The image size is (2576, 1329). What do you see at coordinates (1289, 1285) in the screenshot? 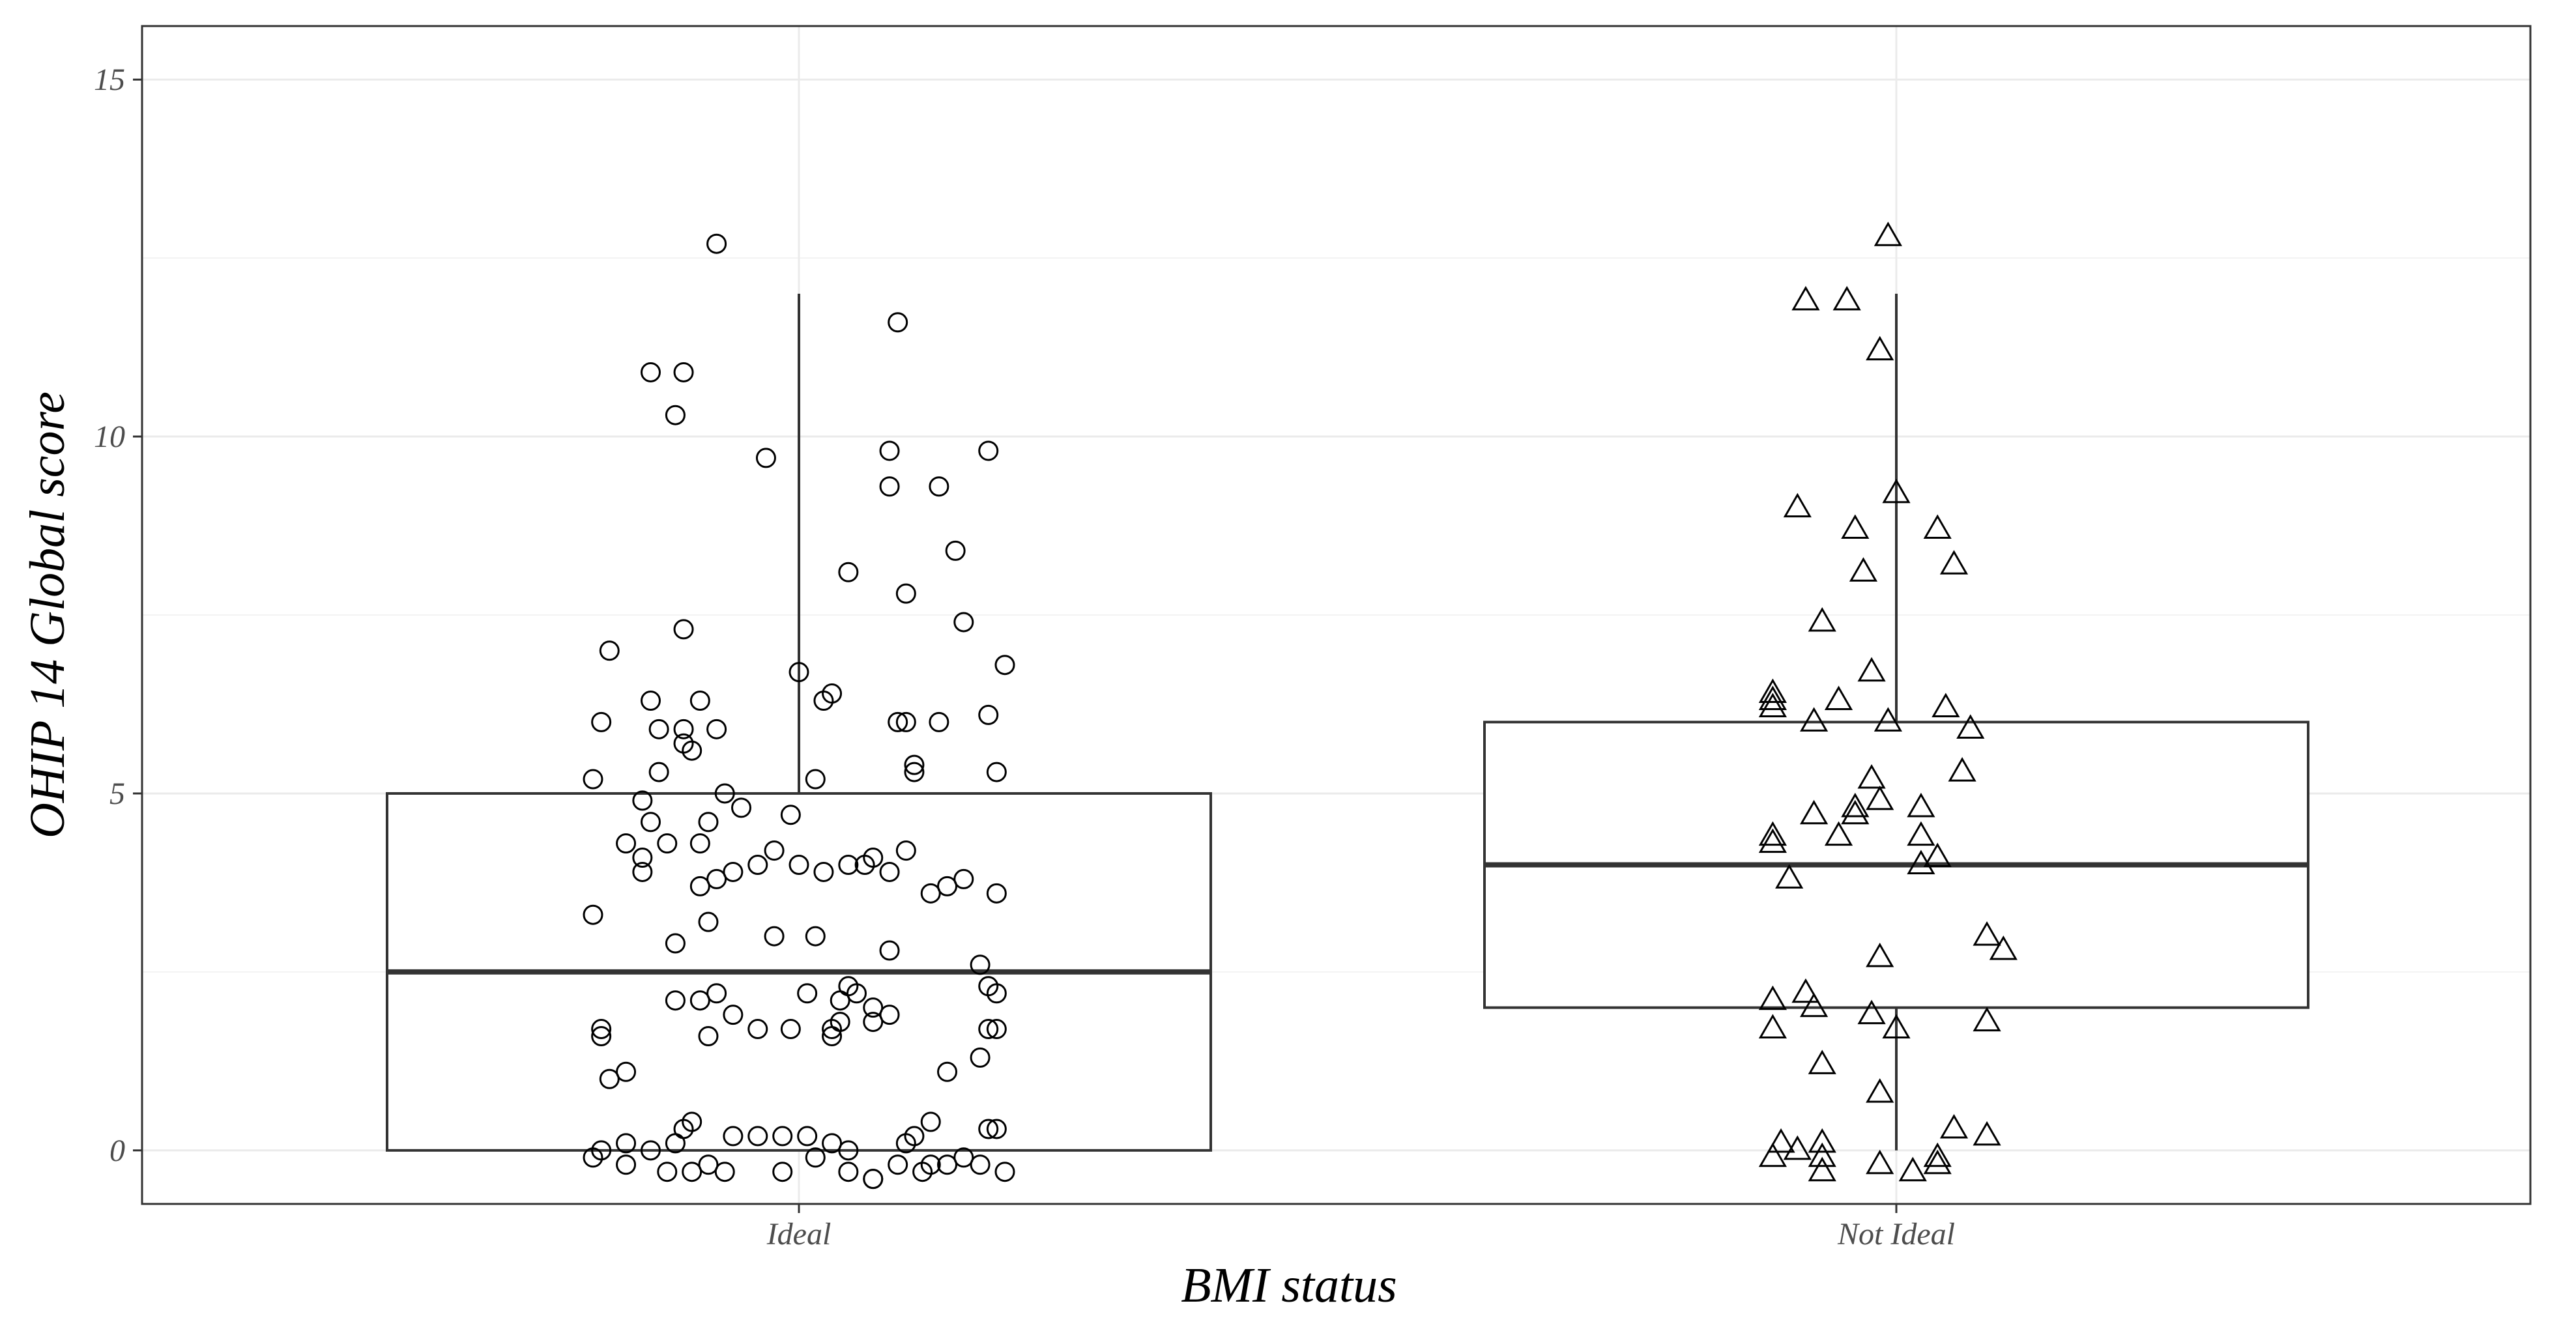
I see `x-axis-title: BMI status` at bounding box center [1289, 1285].